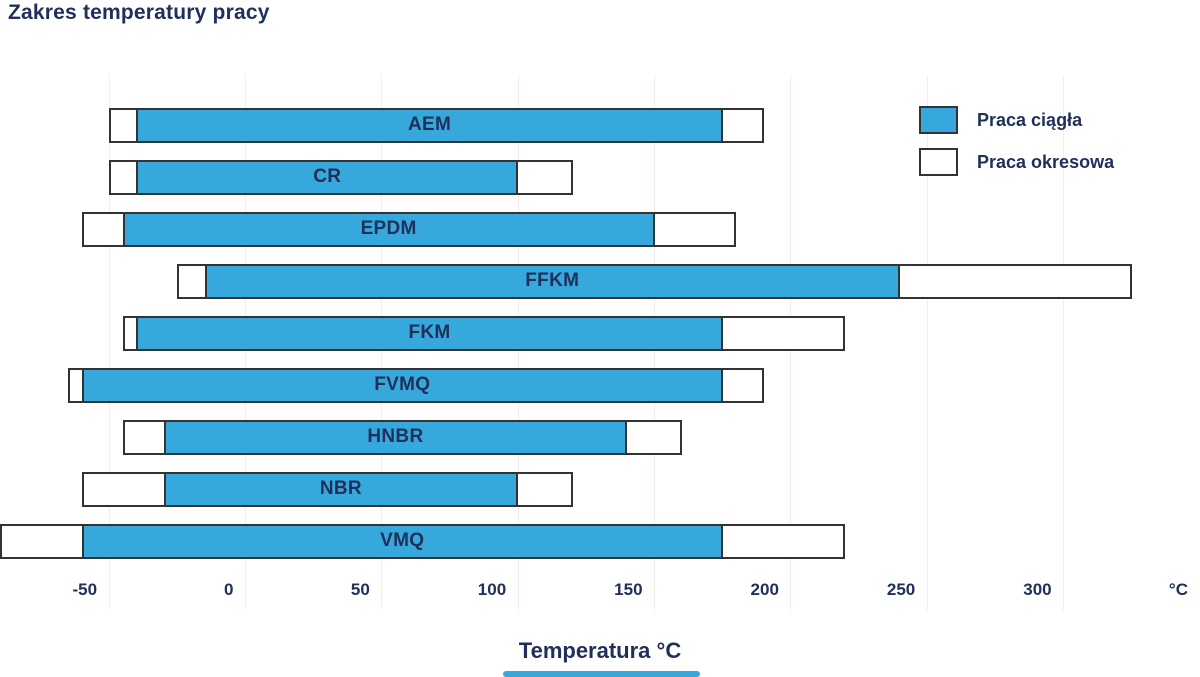 Image resolution: width=1200 pixels, height=677 pixels. I want to click on material-label: FVMQ, so click(402, 385).